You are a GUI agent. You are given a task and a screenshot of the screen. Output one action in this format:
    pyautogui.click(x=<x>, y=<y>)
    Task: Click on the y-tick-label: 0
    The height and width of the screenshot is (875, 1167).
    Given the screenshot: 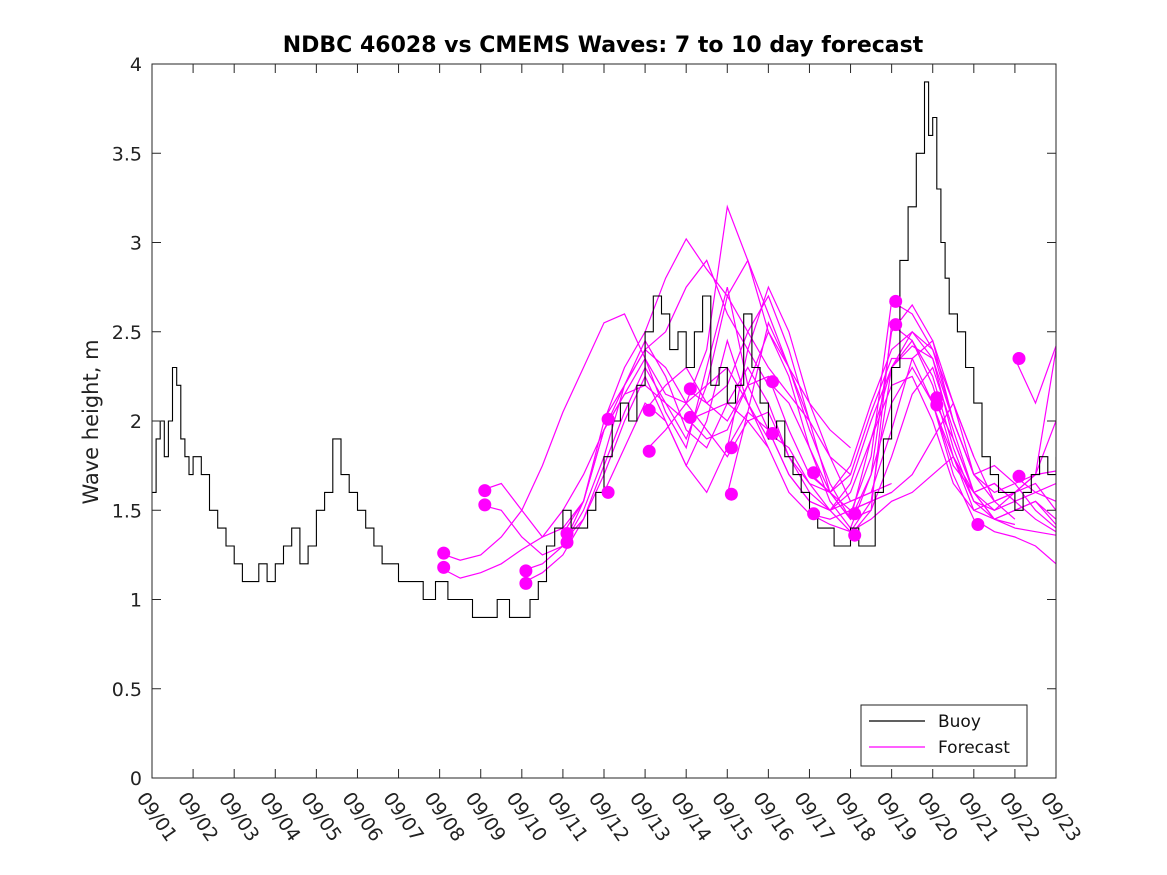 What is the action you would take?
    pyautogui.click(x=136, y=779)
    